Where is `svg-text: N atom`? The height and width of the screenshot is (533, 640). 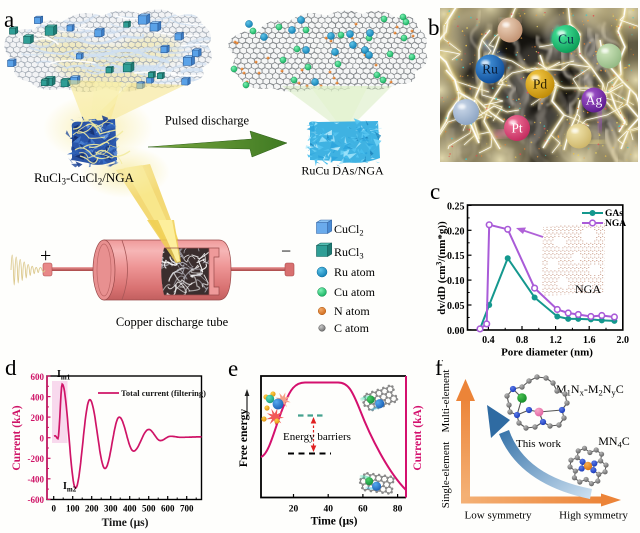
svg-text: N atom is located at coordinates (352, 311).